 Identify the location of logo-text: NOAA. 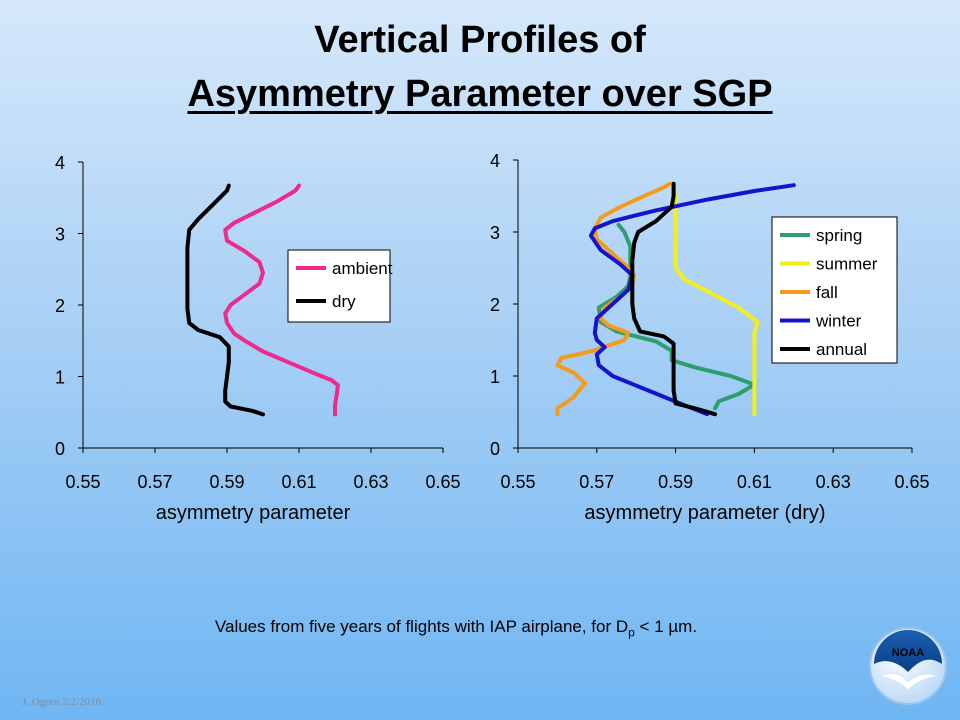
(908, 653).